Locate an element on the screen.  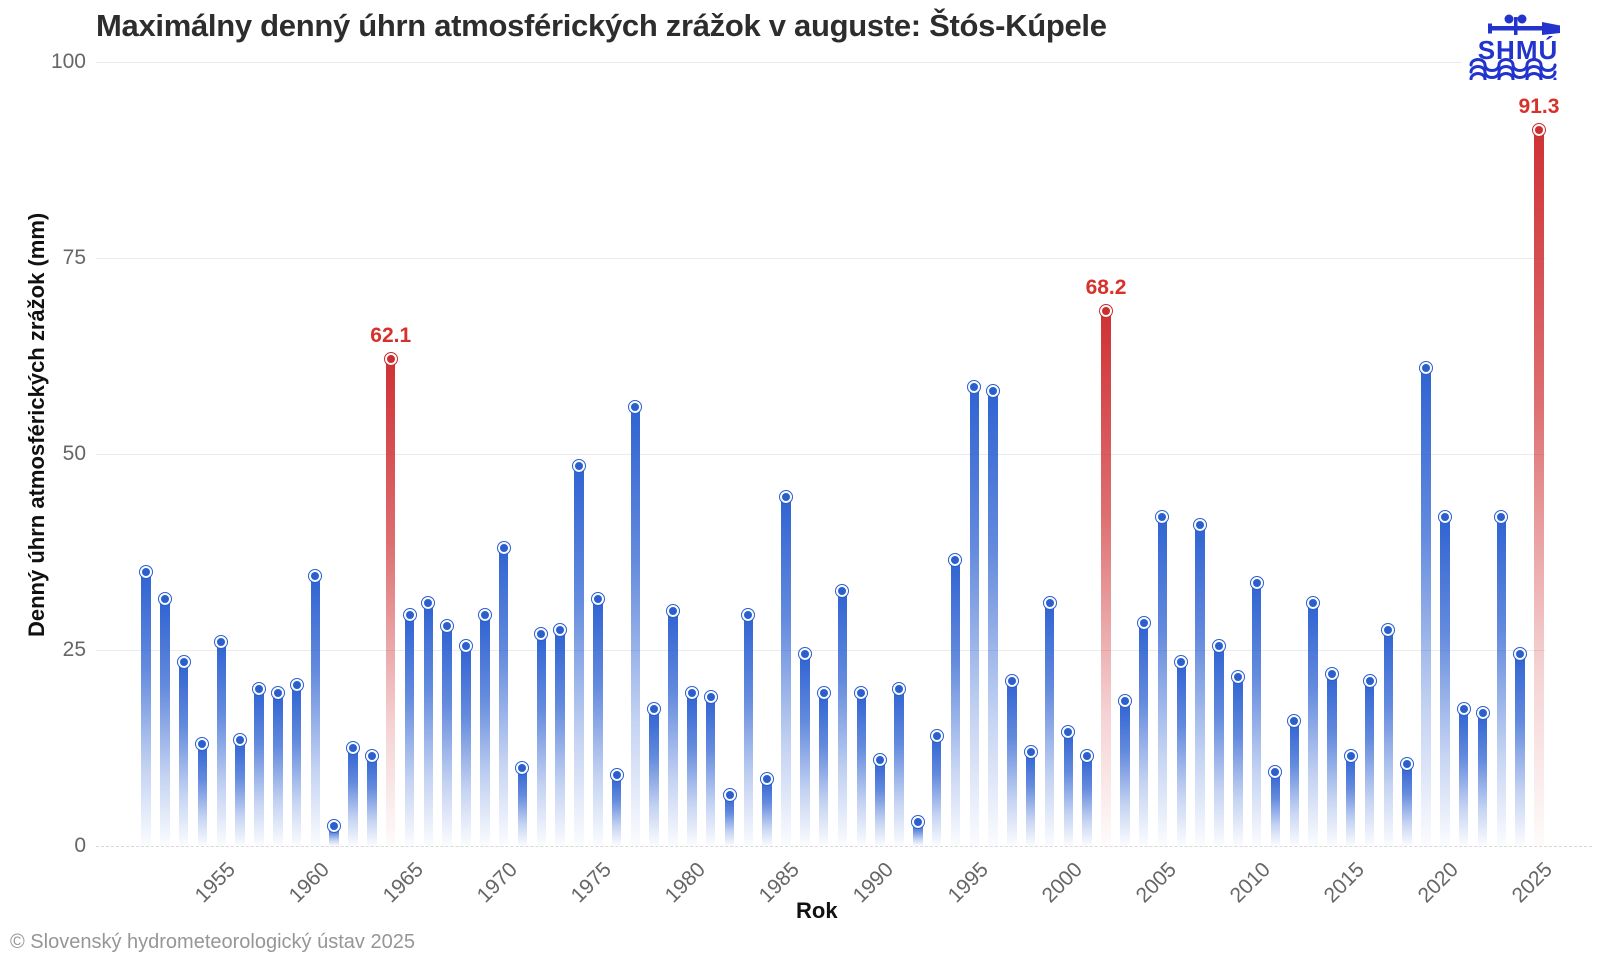
bar-cap-1980 is located at coordinates (691, 693).